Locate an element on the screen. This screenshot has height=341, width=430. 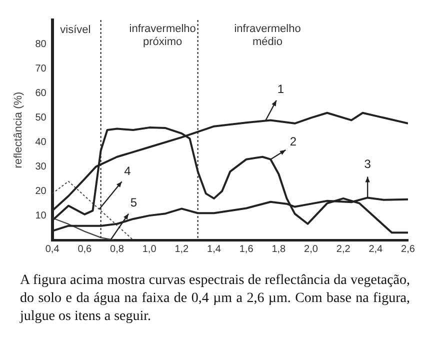
x-tick-label: 1,6 is located at coordinates (246, 249).